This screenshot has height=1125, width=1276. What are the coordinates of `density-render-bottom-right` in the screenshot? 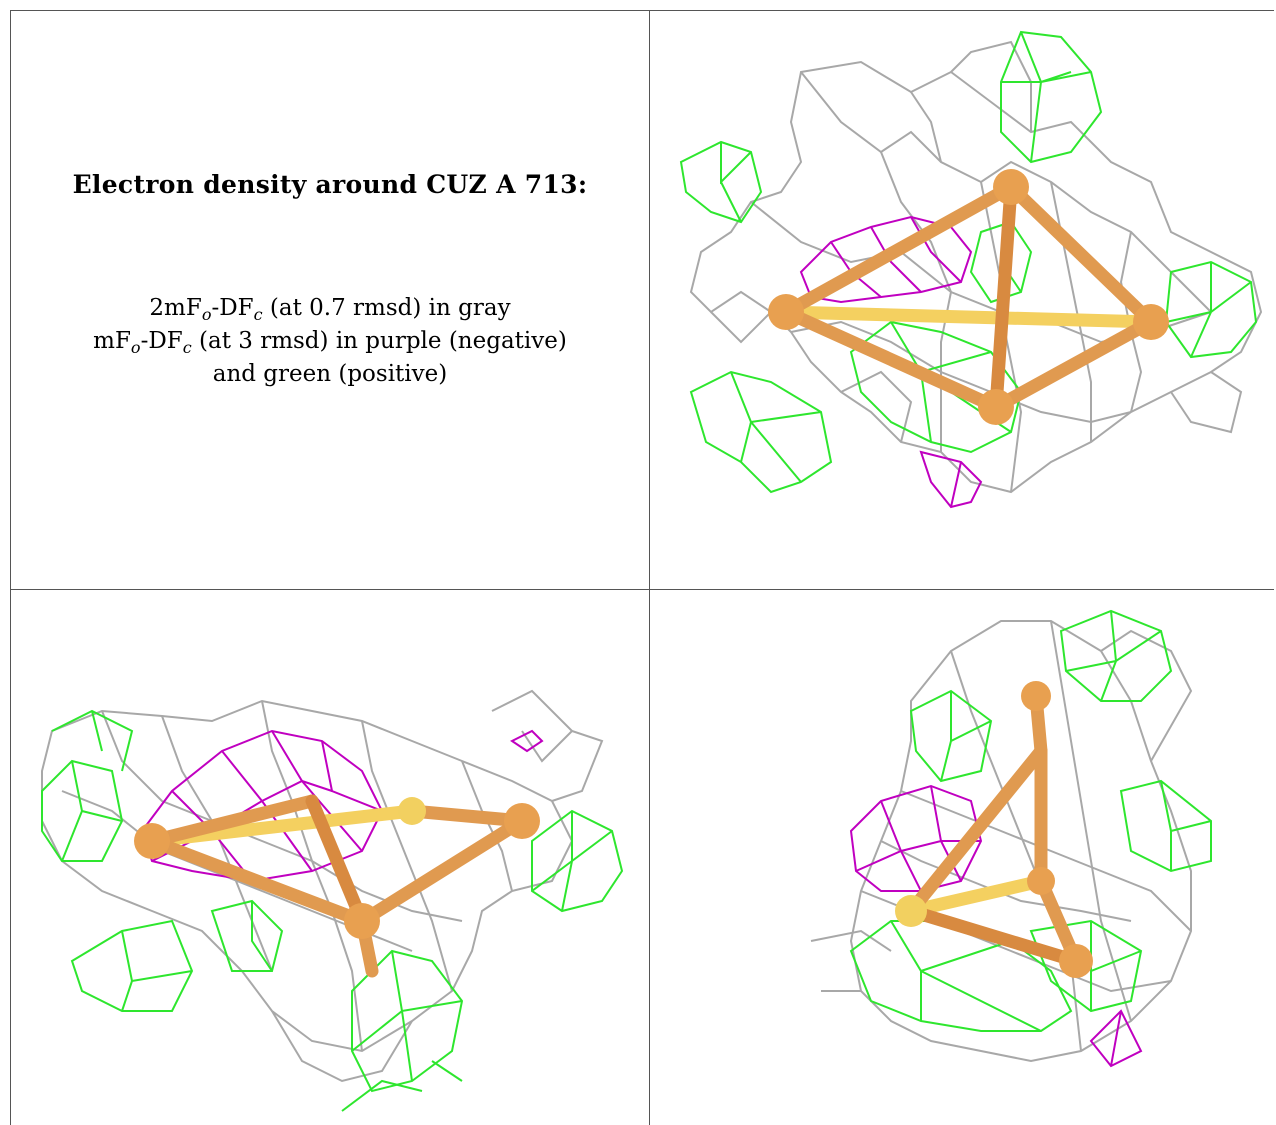 It's located at (1011, 838).